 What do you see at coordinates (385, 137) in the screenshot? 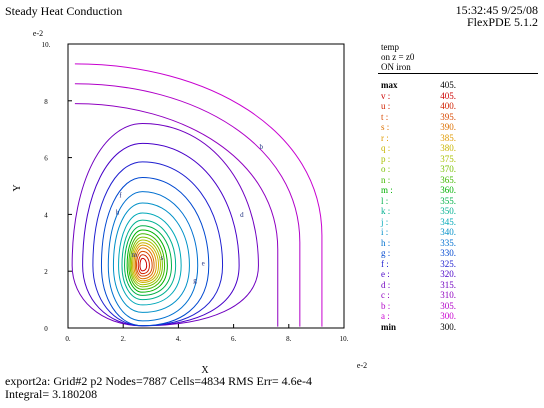
I see `legend-level-label: r :` at bounding box center [385, 137].